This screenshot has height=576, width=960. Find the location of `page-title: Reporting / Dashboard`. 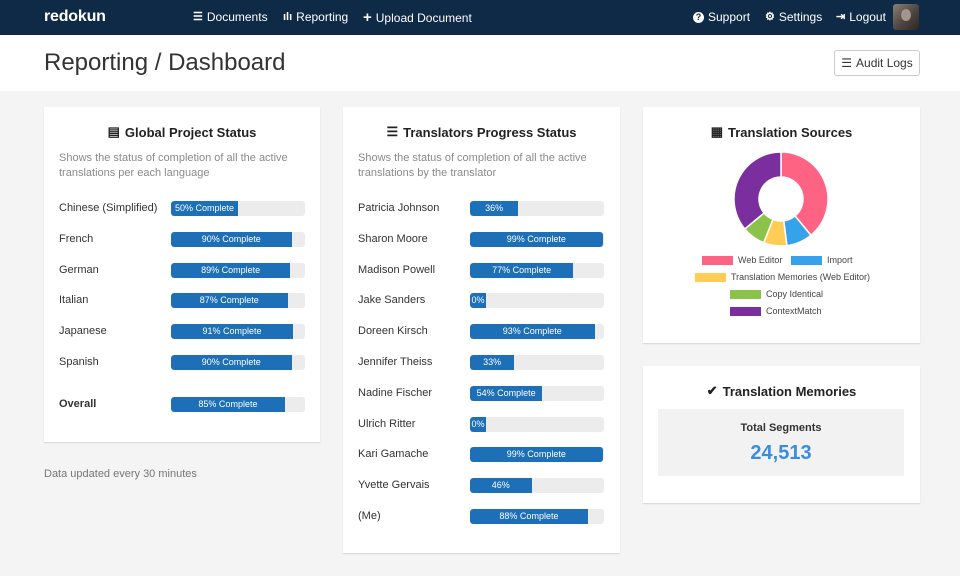

page-title: Reporting / Dashboard is located at coordinates (165, 62).